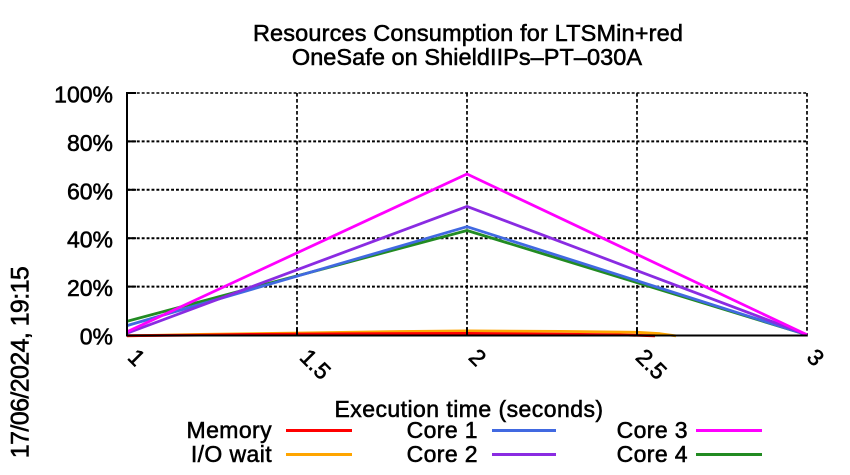  Describe the element at coordinates (468, 409) in the screenshot. I see `svg-text: Execution time (seconds)` at that location.